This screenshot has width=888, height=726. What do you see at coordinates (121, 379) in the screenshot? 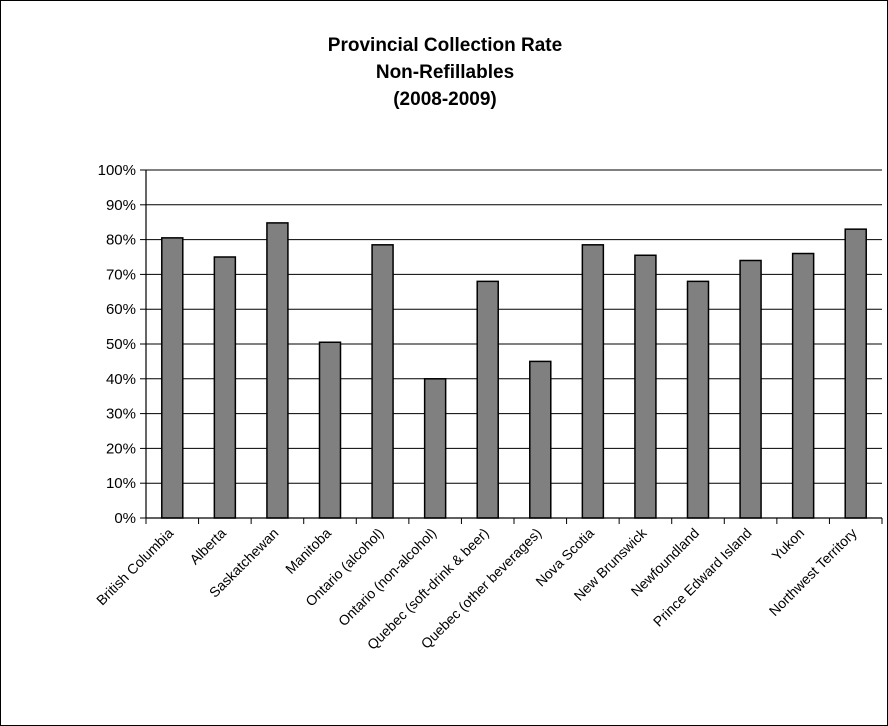
I see `y-tick-label: 40%` at bounding box center [121, 379].